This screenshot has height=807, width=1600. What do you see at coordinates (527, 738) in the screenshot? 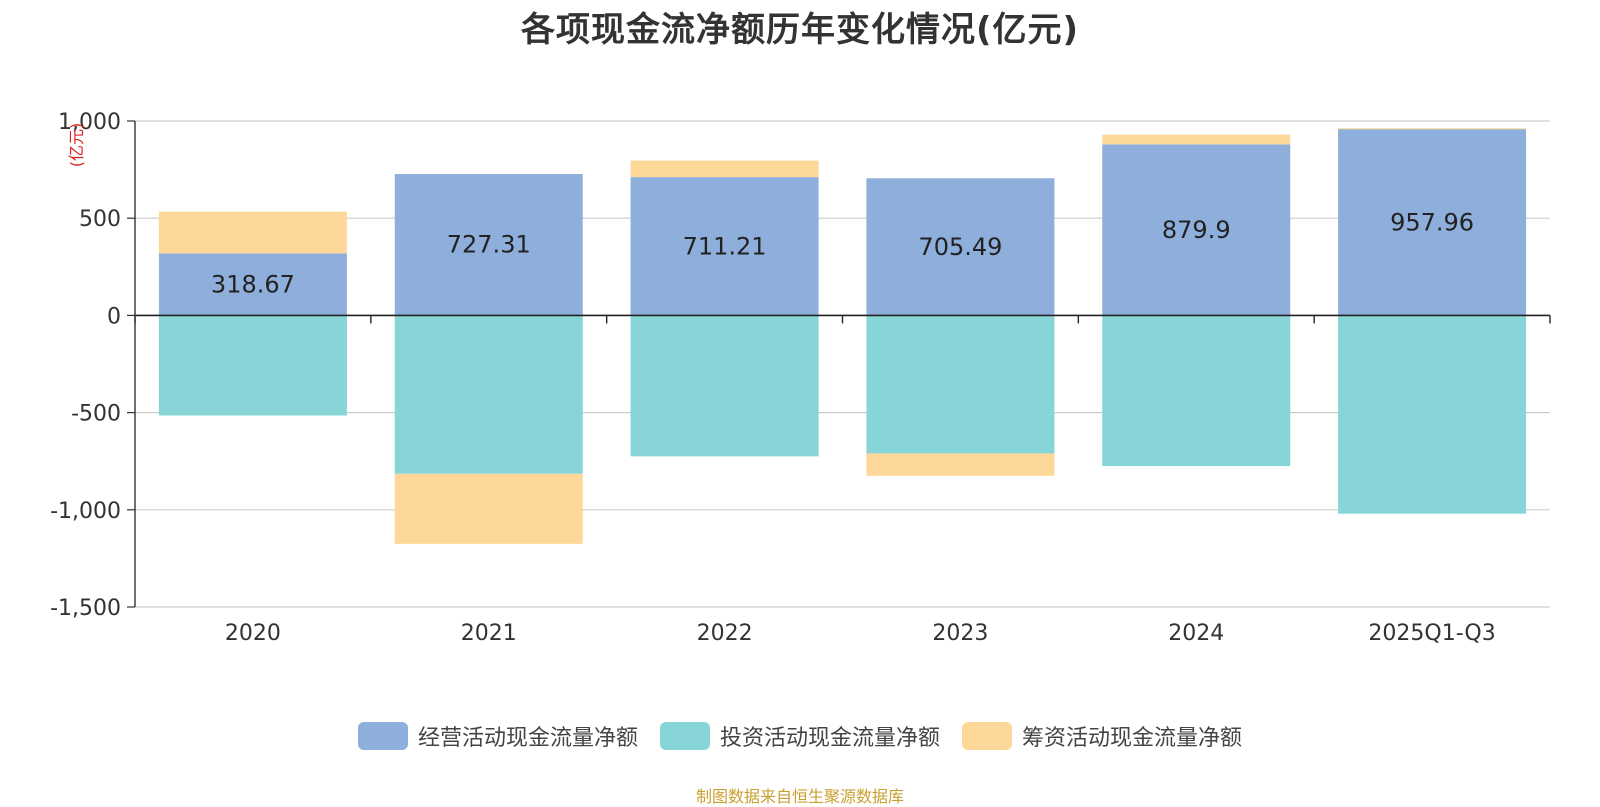
I see `legend-label: 经营活动现金流量净额` at bounding box center [527, 738].